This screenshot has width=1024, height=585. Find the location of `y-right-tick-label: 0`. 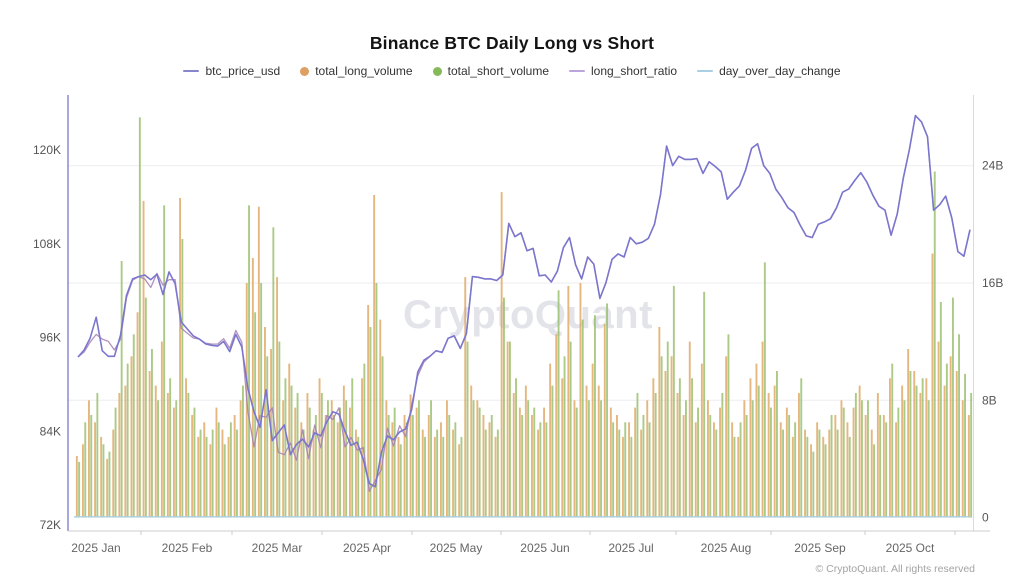

y-right-tick-label: 0 is located at coordinates (985, 518).